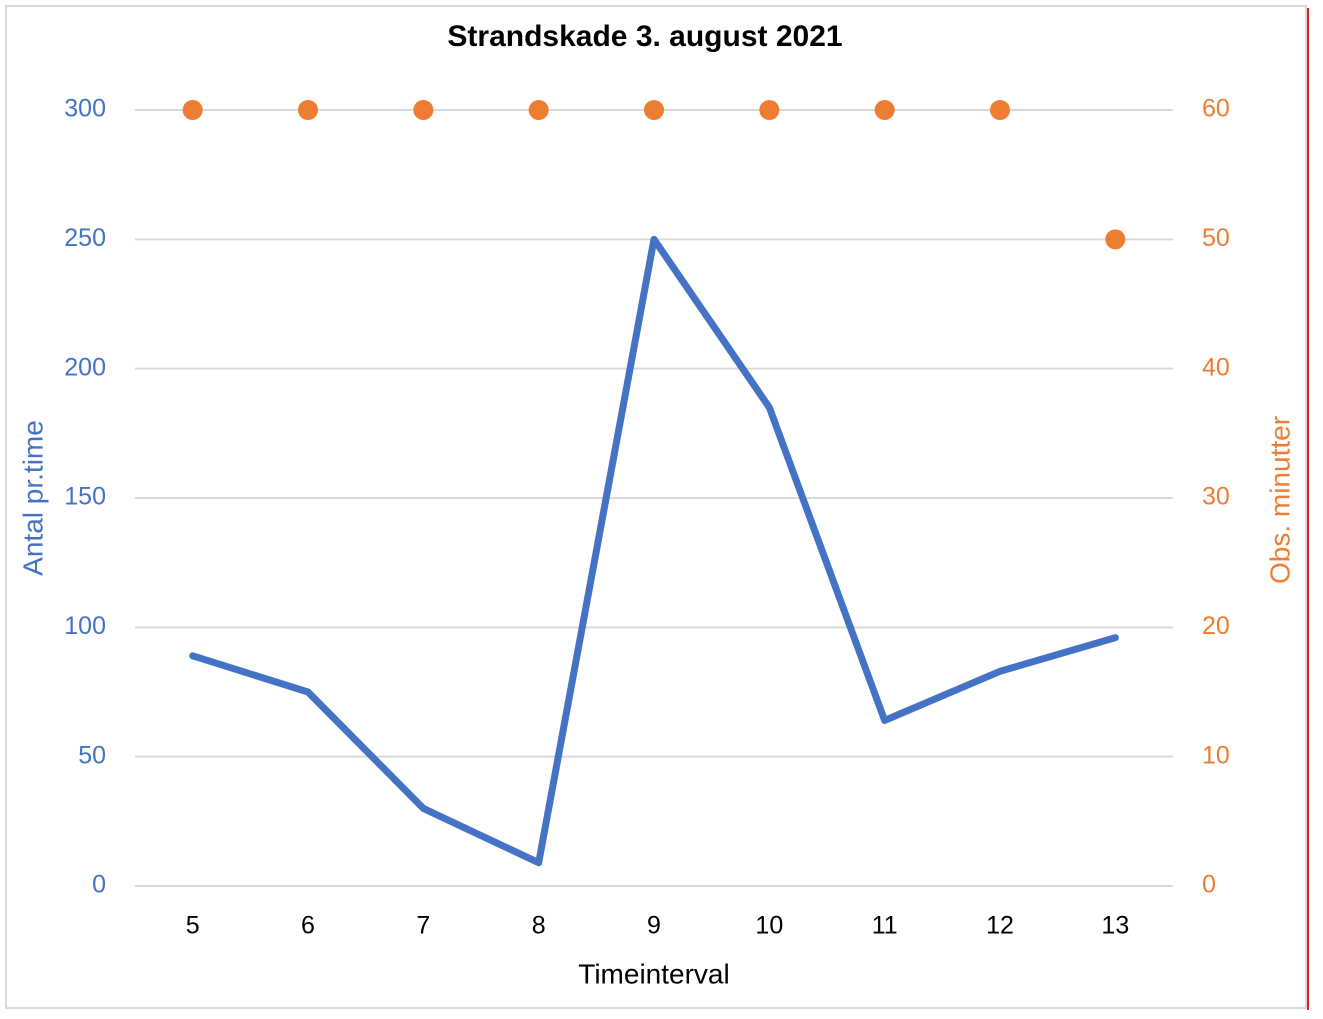 The height and width of the screenshot is (1019, 1323). I want to click on y-tick-label: 300, so click(85, 109).